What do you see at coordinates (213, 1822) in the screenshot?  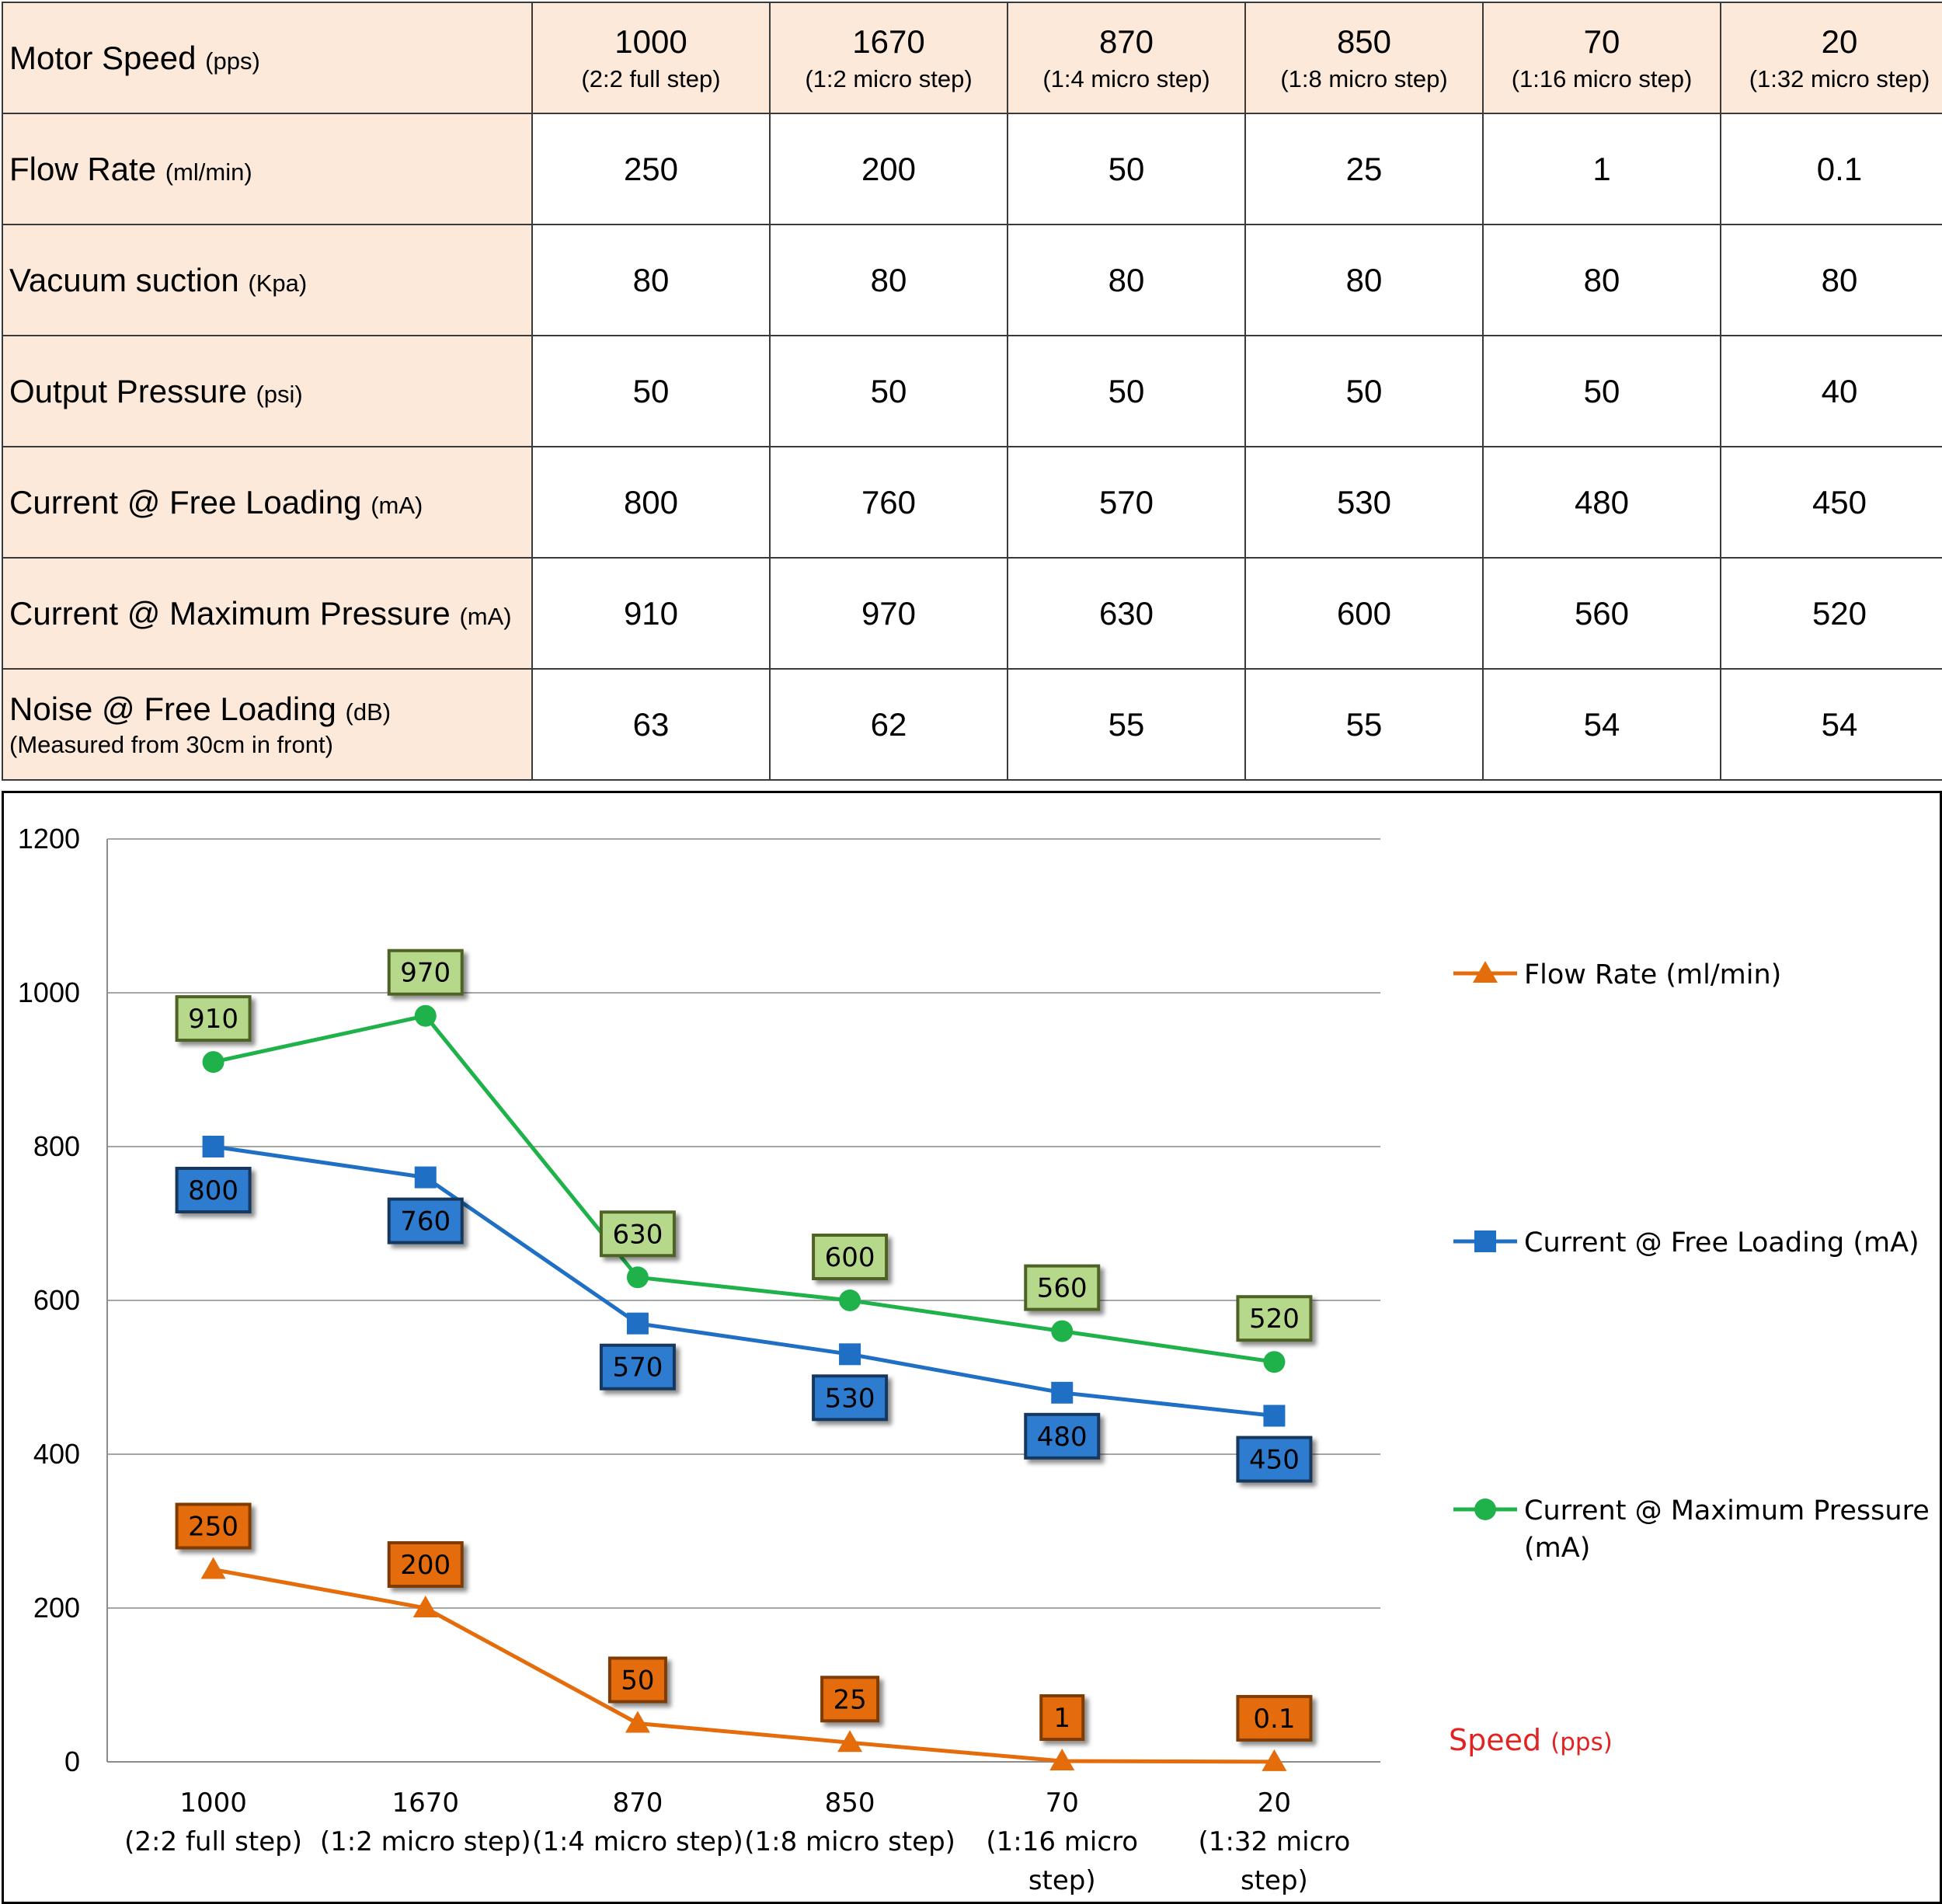 I see `x-tick-label: 1000 (2:2 full step)` at bounding box center [213, 1822].